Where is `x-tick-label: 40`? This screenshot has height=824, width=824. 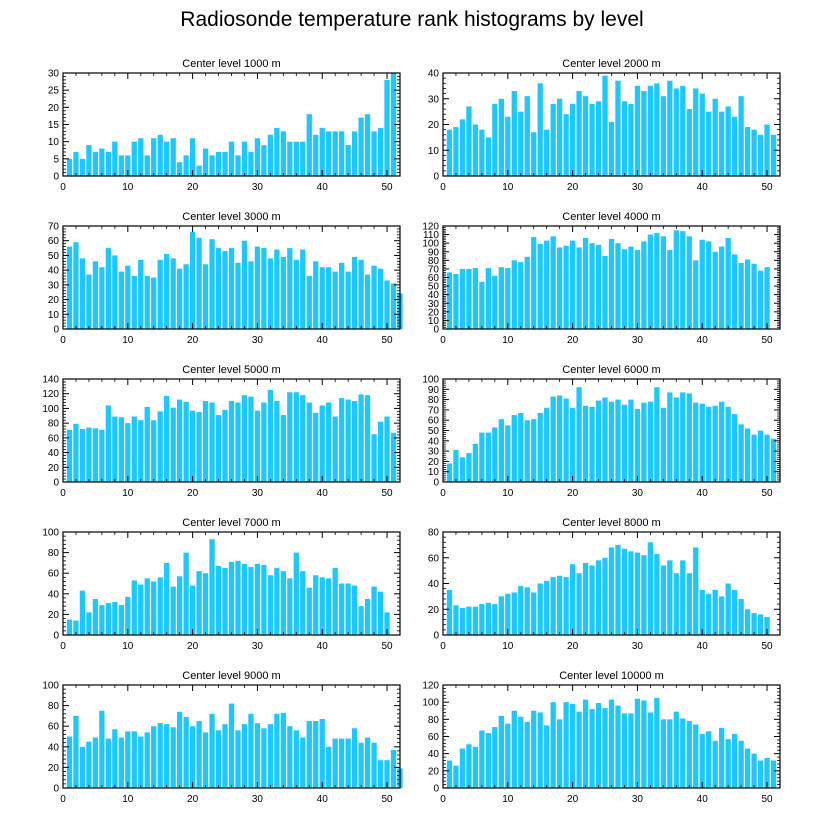
x-tick-label: 40 is located at coordinates (703, 799).